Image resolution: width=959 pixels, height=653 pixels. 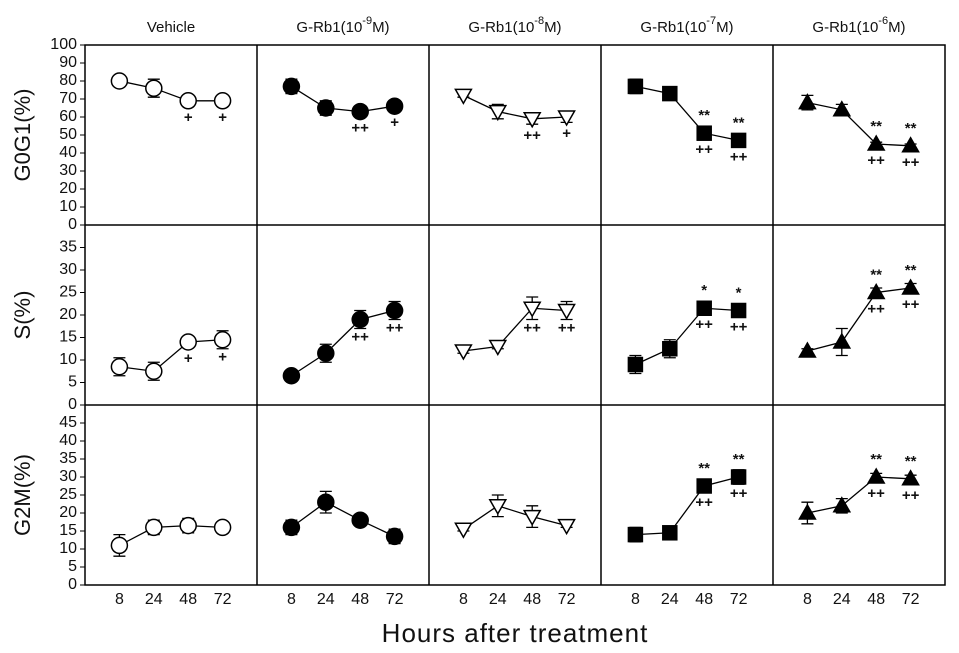 I want to click on column-title: G-Rb1(10-6M), so click(x=858, y=25).